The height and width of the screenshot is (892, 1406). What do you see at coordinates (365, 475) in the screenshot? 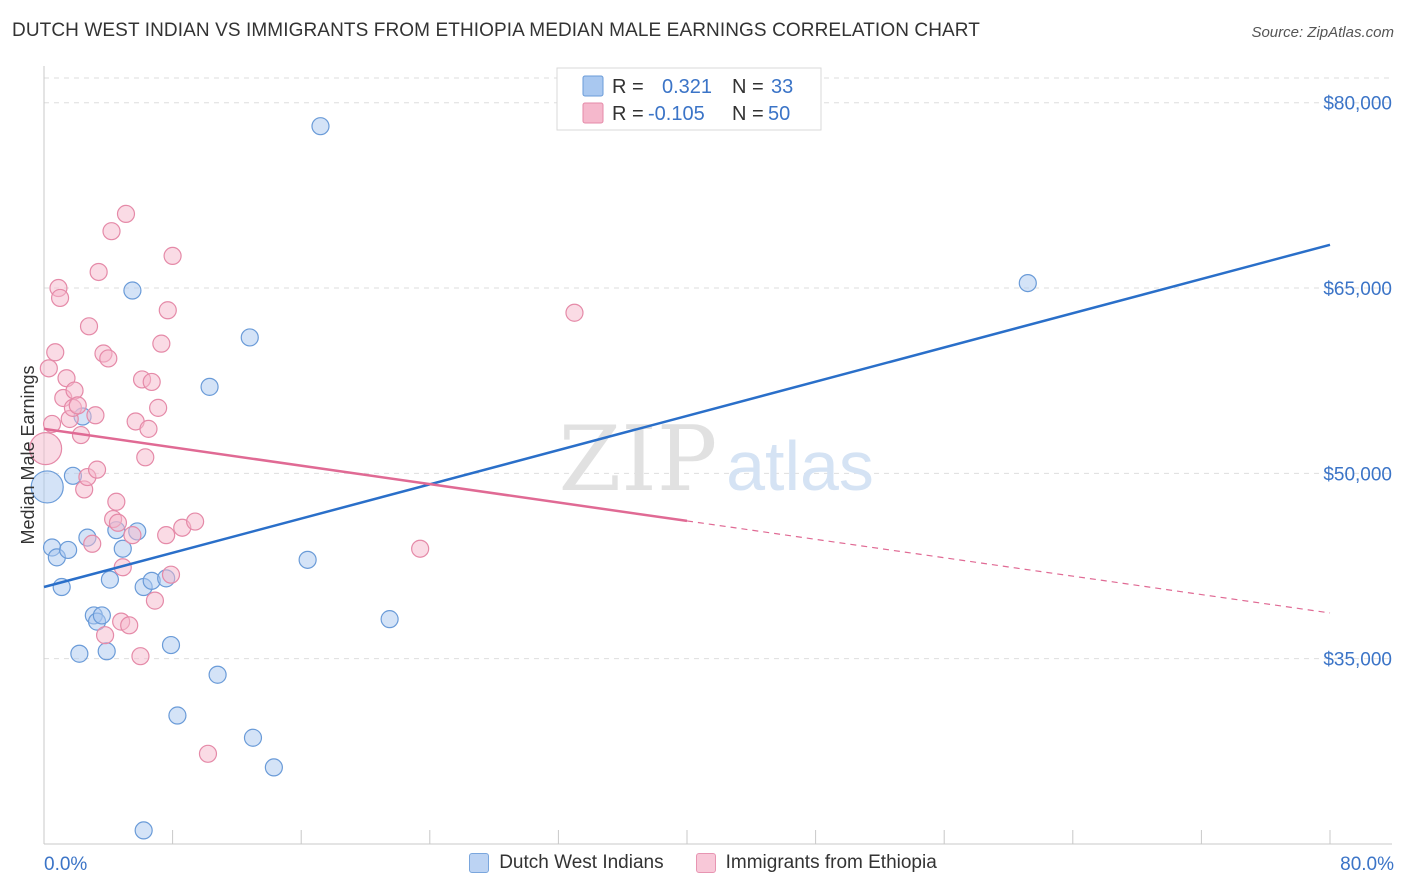
I see `trendline-immigrants-from-ethiopia` at bounding box center [365, 475].